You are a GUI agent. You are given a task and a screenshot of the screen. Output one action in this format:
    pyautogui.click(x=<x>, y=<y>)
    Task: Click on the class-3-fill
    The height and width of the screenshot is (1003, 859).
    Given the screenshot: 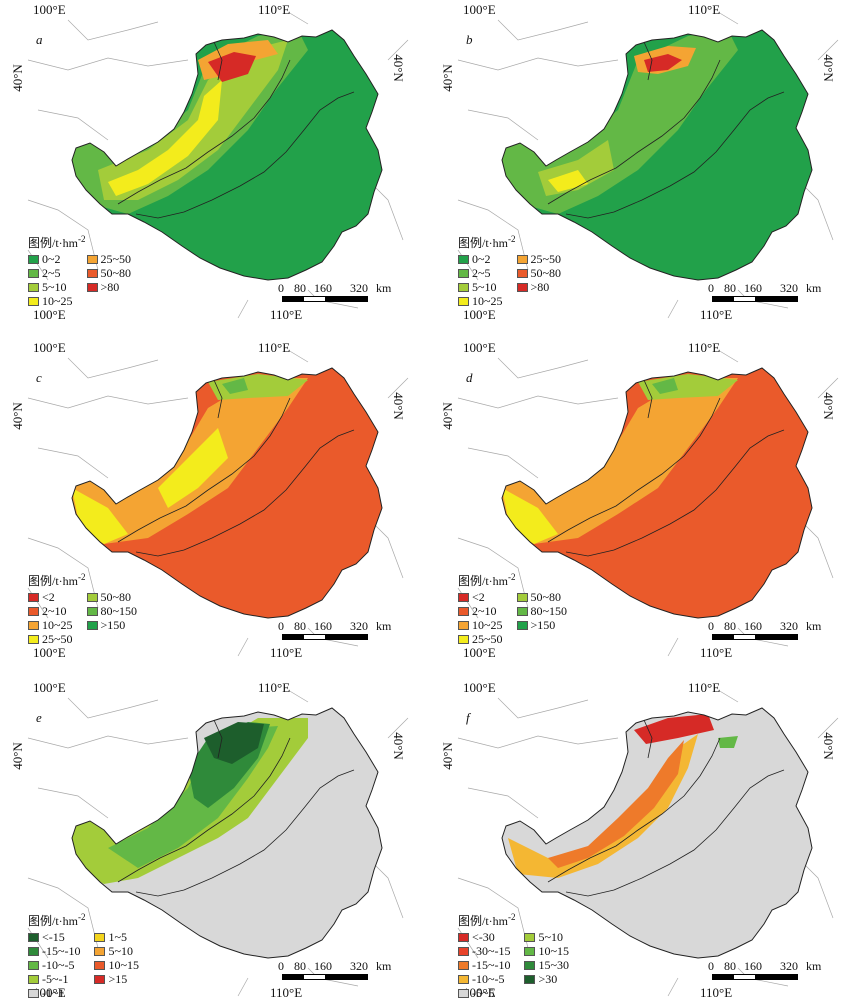 What is the action you would take?
    pyautogui.click(x=620, y=461)
    